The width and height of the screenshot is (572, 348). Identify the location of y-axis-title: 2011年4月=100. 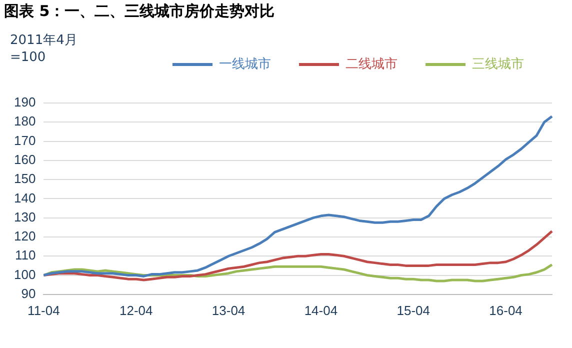
(44, 49).